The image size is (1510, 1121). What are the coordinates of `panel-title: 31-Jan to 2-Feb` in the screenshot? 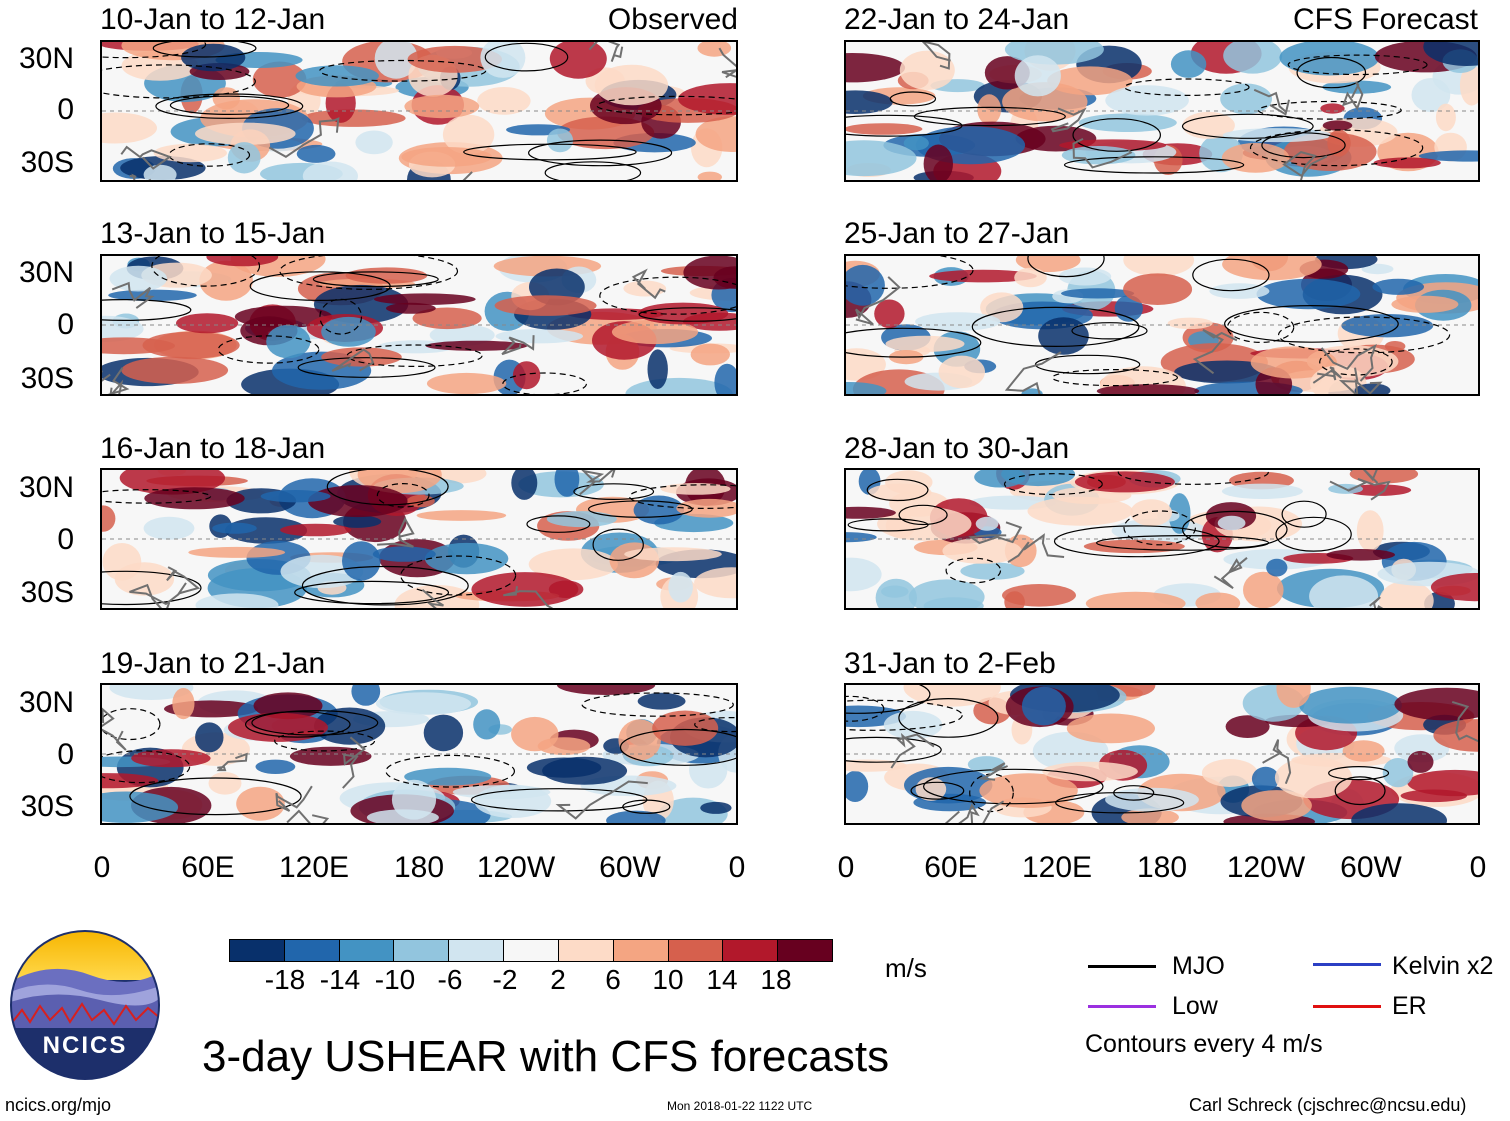 It's located at (950, 663).